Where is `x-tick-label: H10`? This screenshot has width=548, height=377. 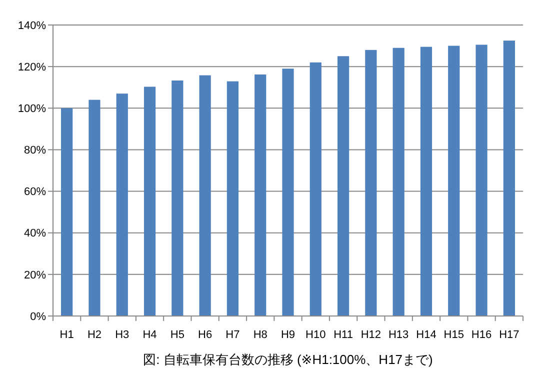 x-tick-label: H10 is located at coordinates (316, 335).